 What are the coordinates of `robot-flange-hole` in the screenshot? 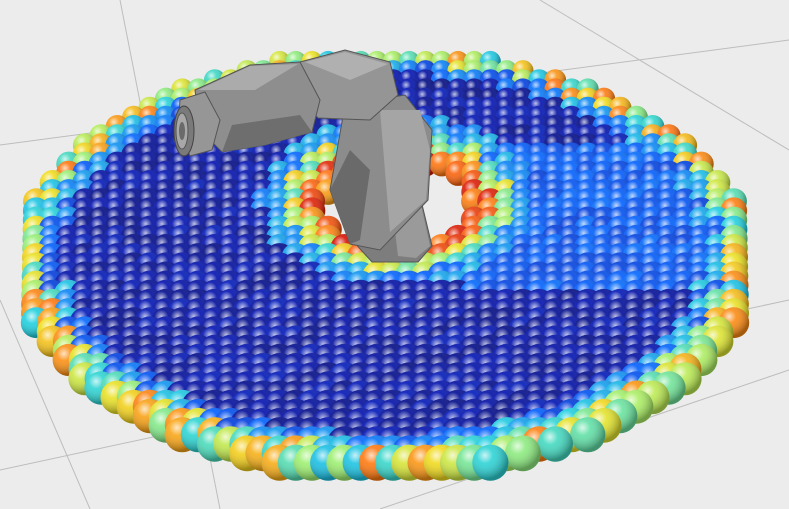 It's located at (182, 131).